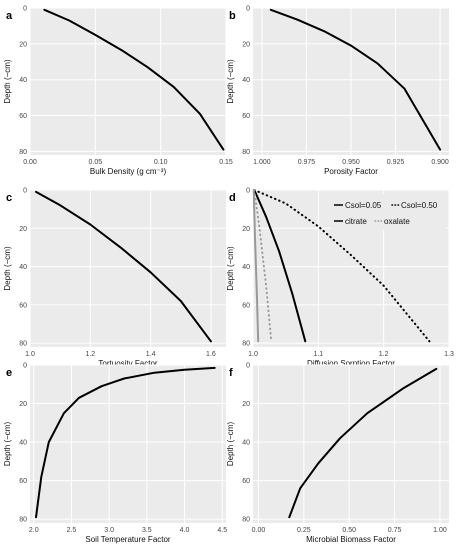 This screenshot has width=457, height=550. I want to click on x-axis-label: Soil Temperature Factor, so click(128, 539).